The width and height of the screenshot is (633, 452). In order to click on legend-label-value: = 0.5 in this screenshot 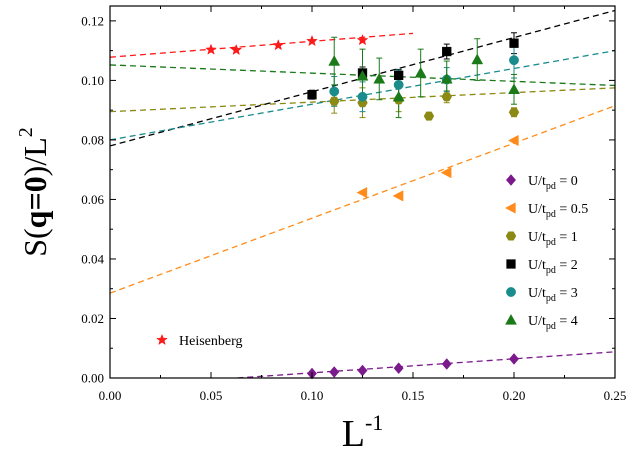, I will do `click(572, 209)`.